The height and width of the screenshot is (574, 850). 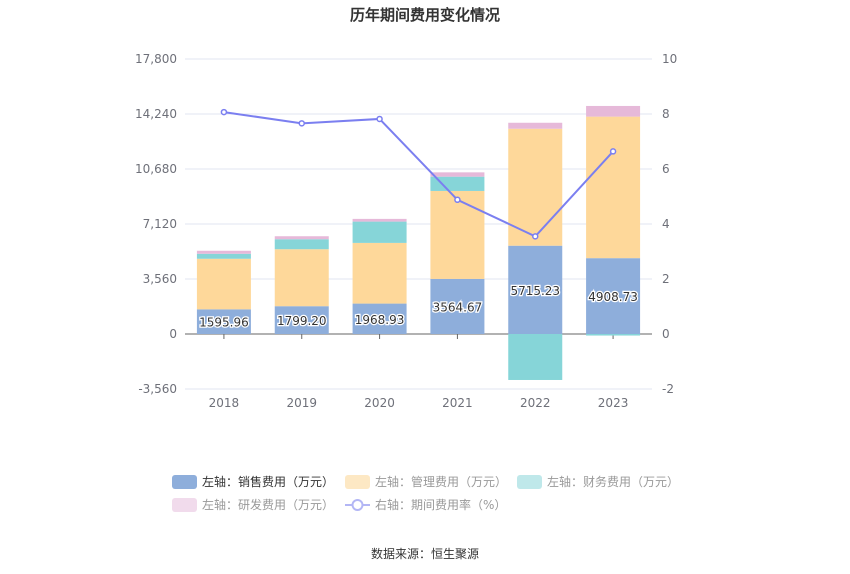 I want to click on source-note: 数据来源：恒生聚源, so click(x=425, y=553).